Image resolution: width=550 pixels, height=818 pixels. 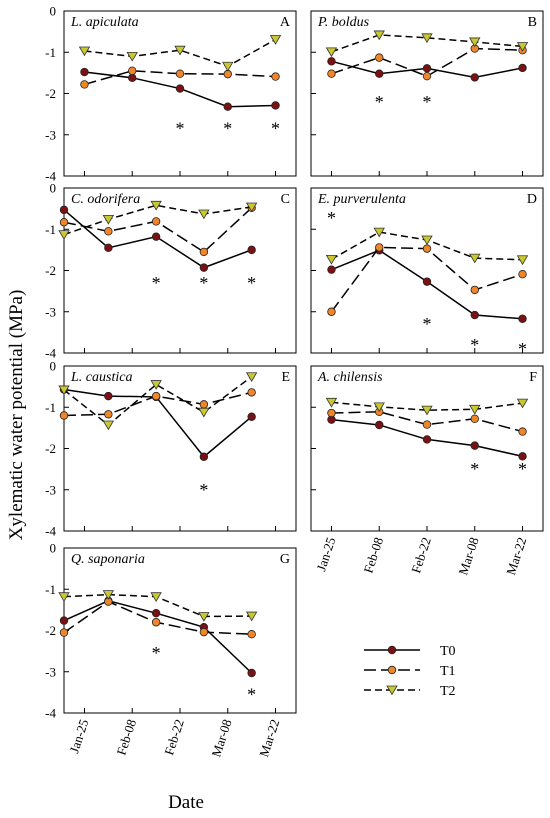 What do you see at coordinates (104, 22) in the screenshot?
I see `panel-title: L. apiculata` at bounding box center [104, 22].